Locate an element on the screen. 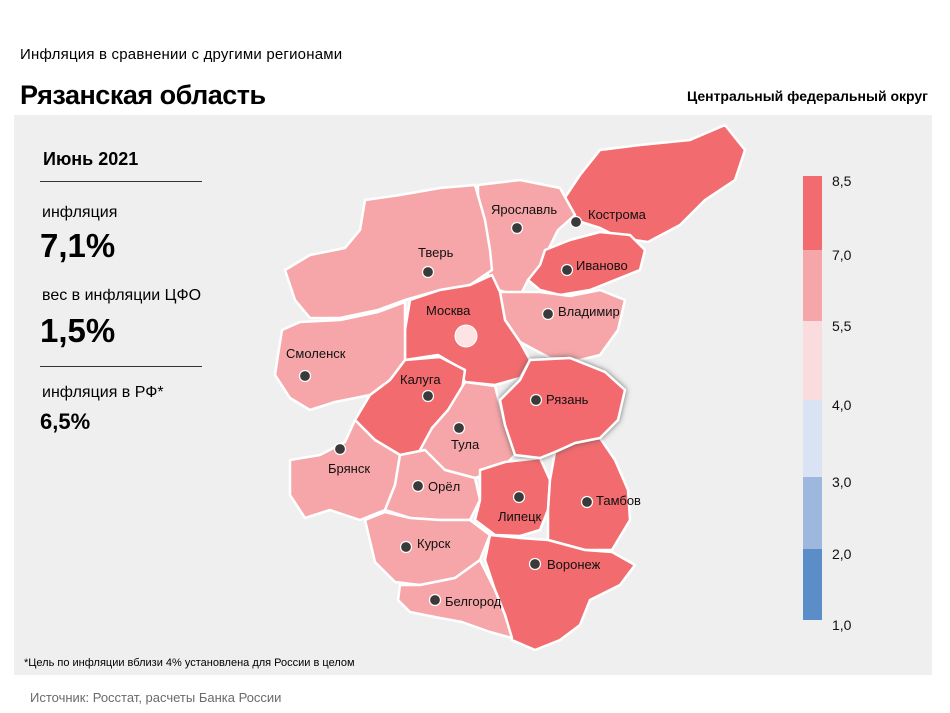 This screenshot has width=950, height=713. city-label: Калуга is located at coordinates (420, 379).